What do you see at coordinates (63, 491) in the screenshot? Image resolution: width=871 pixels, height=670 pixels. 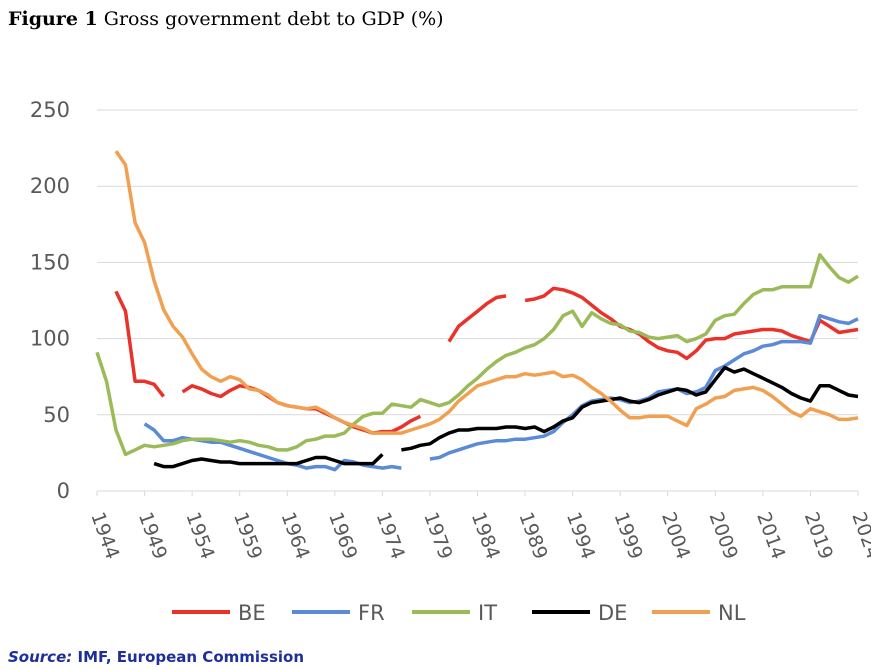 I see `y-tick-label: 0` at bounding box center [63, 491].